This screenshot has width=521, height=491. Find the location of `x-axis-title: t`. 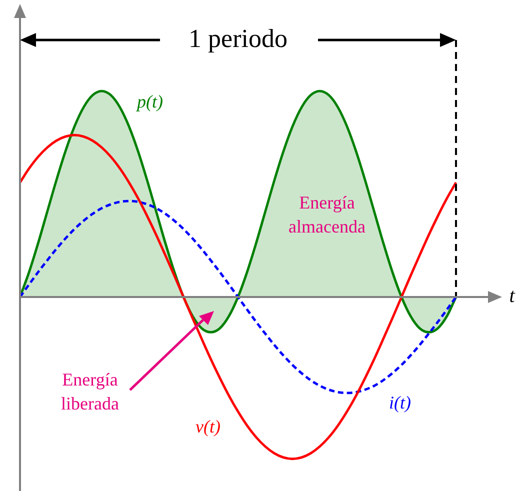

x-axis-title: t is located at coordinates (512, 296).